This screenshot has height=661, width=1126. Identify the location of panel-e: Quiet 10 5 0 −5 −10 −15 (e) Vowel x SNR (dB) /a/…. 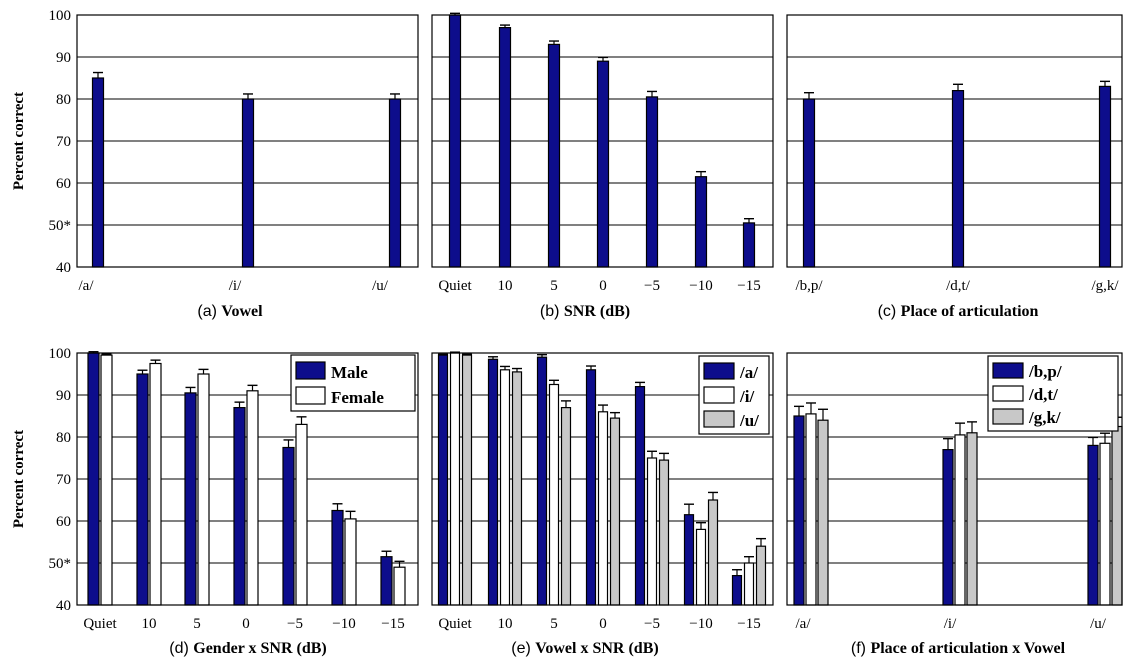
(602, 504).